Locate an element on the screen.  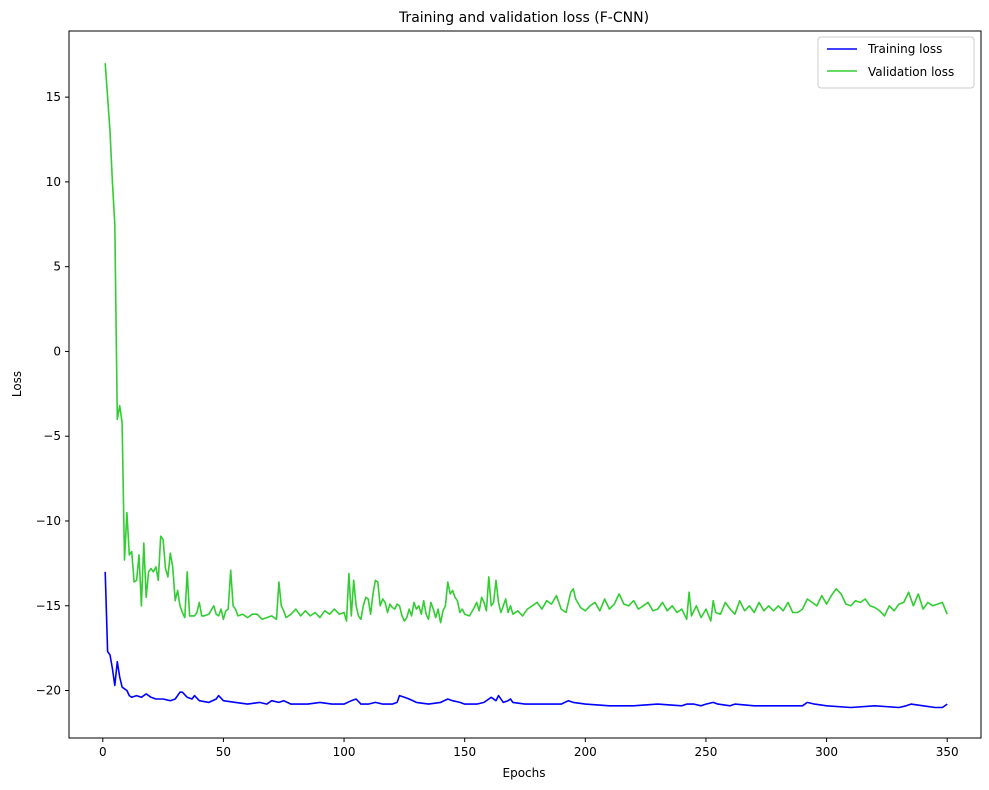
y-tick-label: −15 is located at coordinates (48, 606).